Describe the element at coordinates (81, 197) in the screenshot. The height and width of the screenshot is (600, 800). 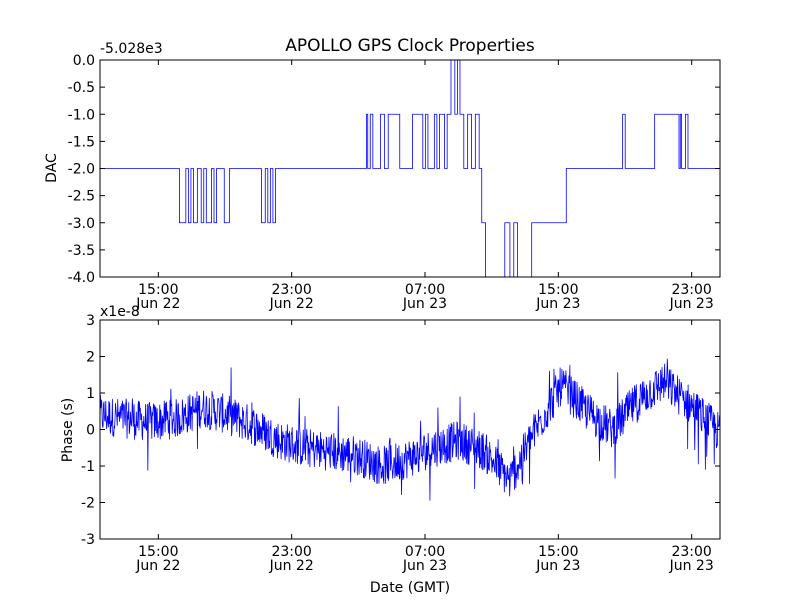
I see `dac-y-tick-label: -2.5` at that location.